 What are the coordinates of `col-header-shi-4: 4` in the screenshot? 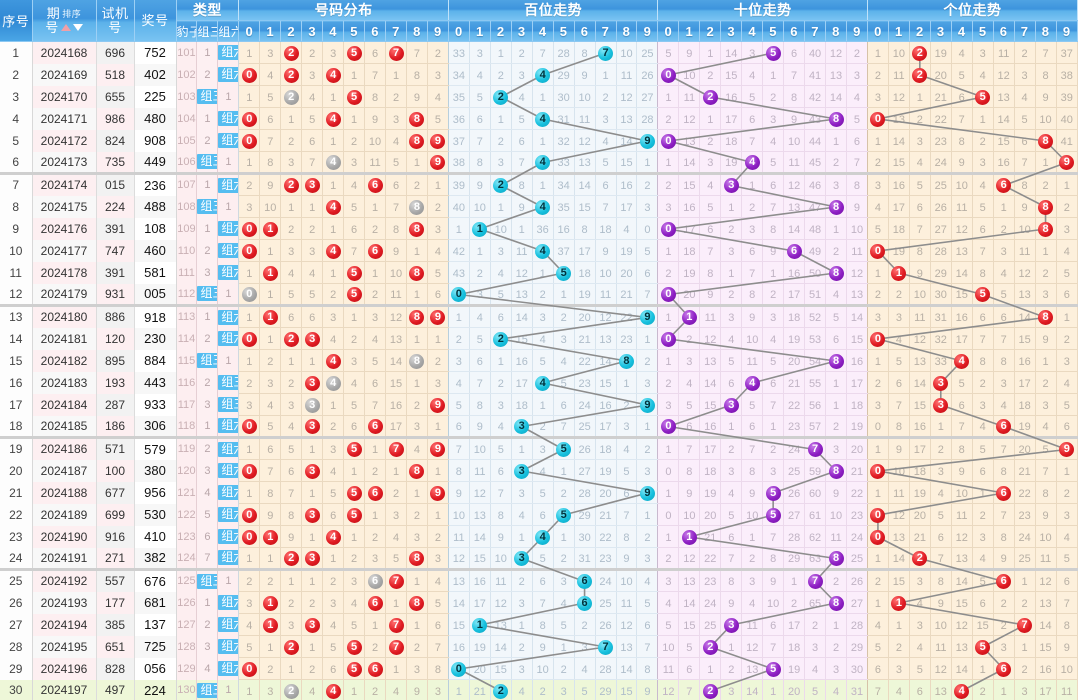 It's located at (752, 31).